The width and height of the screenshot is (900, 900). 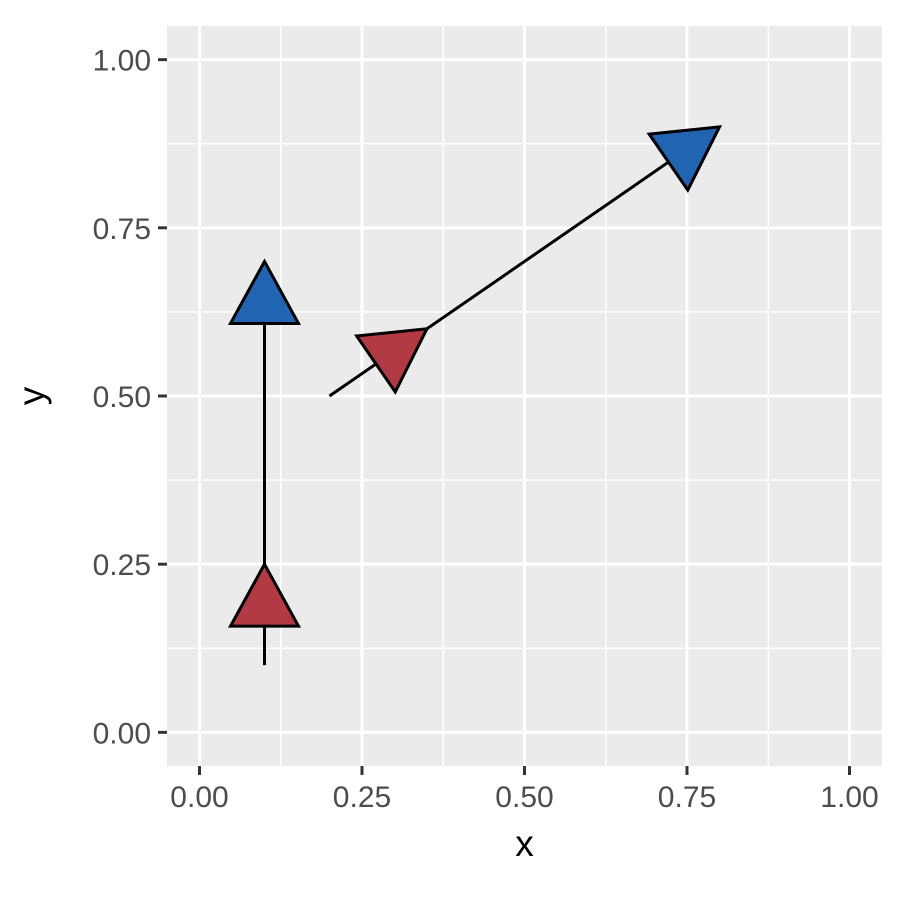 What do you see at coordinates (524, 843) in the screenshot?
I see `x-axis-title: x` at bounding box center [524, 843].